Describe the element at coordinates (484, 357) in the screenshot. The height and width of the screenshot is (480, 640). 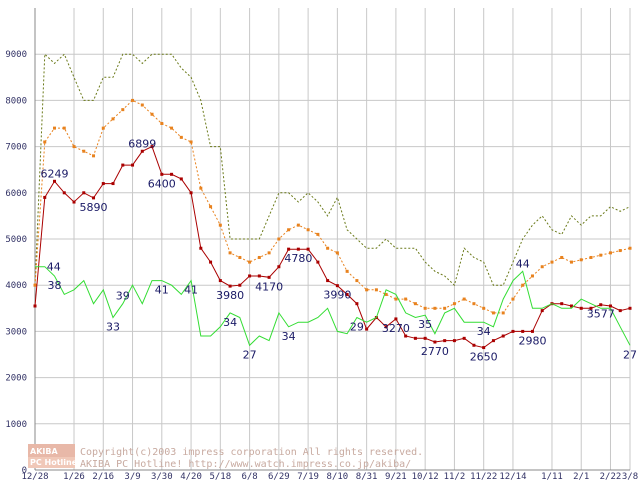
I see `data-label: 2650` at that location.